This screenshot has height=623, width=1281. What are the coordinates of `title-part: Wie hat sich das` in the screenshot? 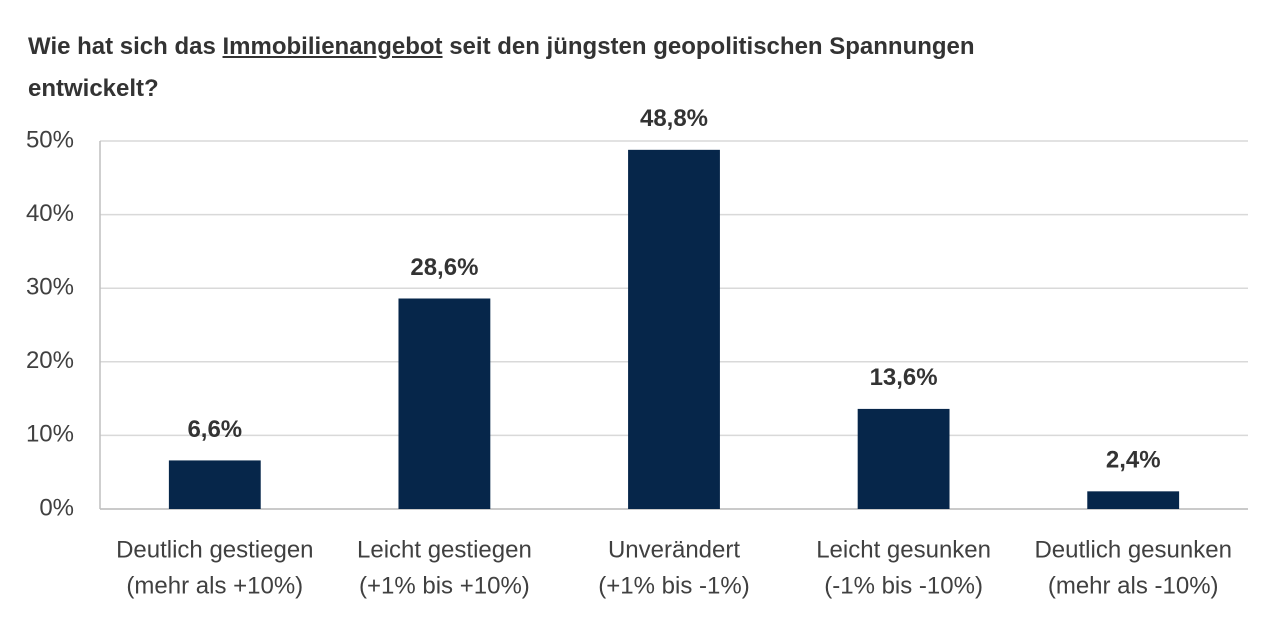 It's located at (125, 46).